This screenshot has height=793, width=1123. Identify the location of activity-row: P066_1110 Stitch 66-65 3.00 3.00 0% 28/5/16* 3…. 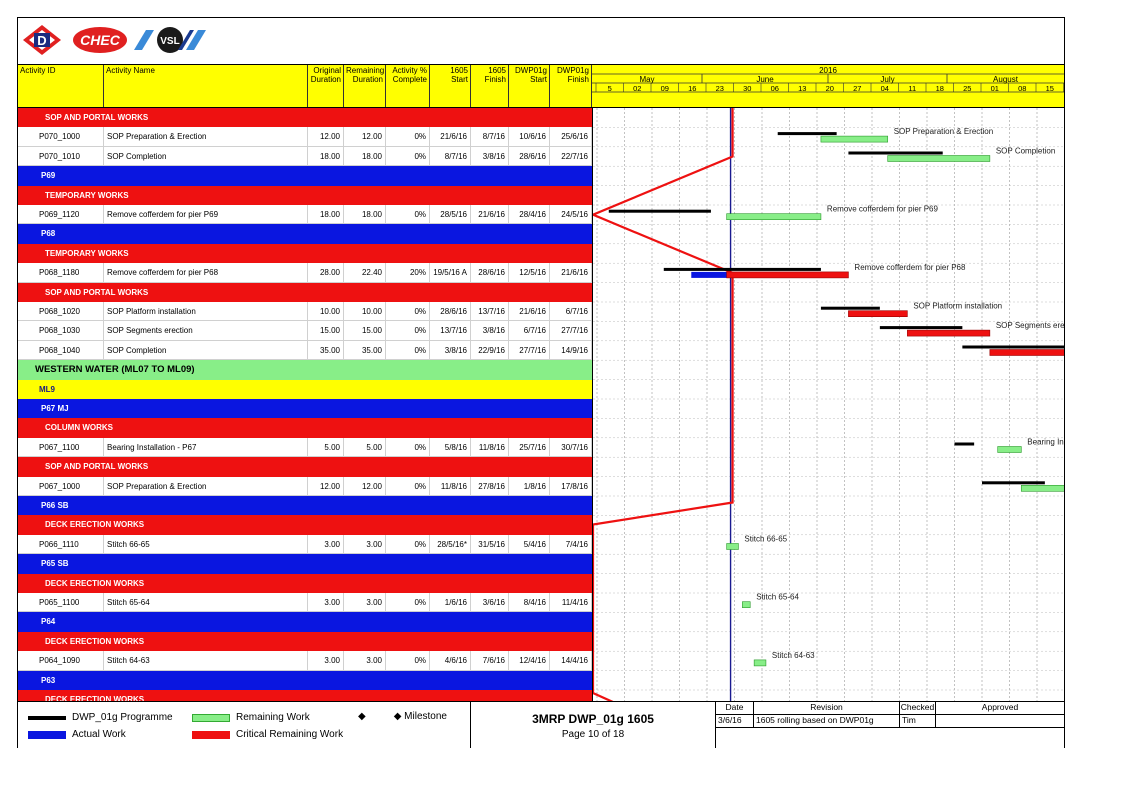
(305, 544).